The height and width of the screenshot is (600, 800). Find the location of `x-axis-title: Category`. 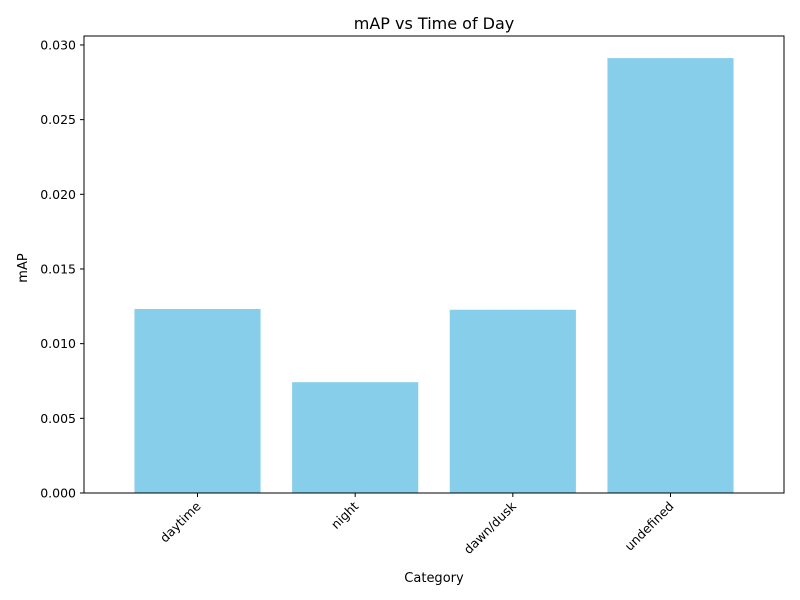

x-axis-title: Category is located at coordinates (434, 578).